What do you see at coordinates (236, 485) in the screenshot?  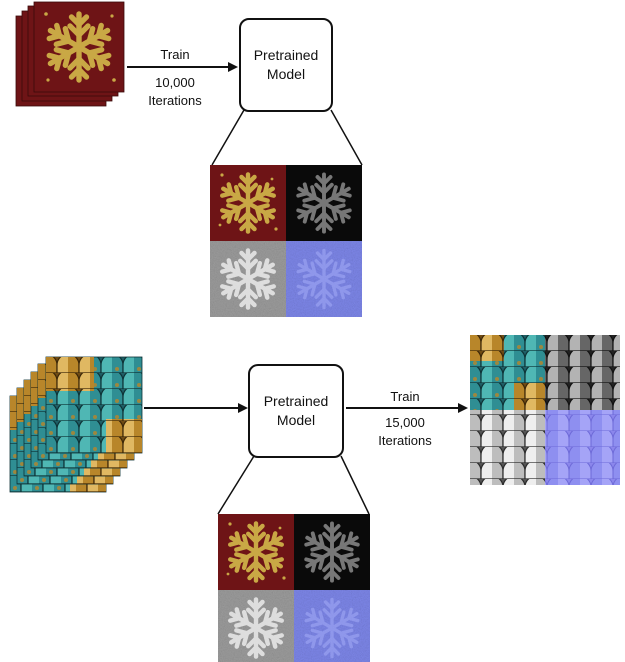 I see `zoom-line-left-stage2` at bounding box center [236, 485].